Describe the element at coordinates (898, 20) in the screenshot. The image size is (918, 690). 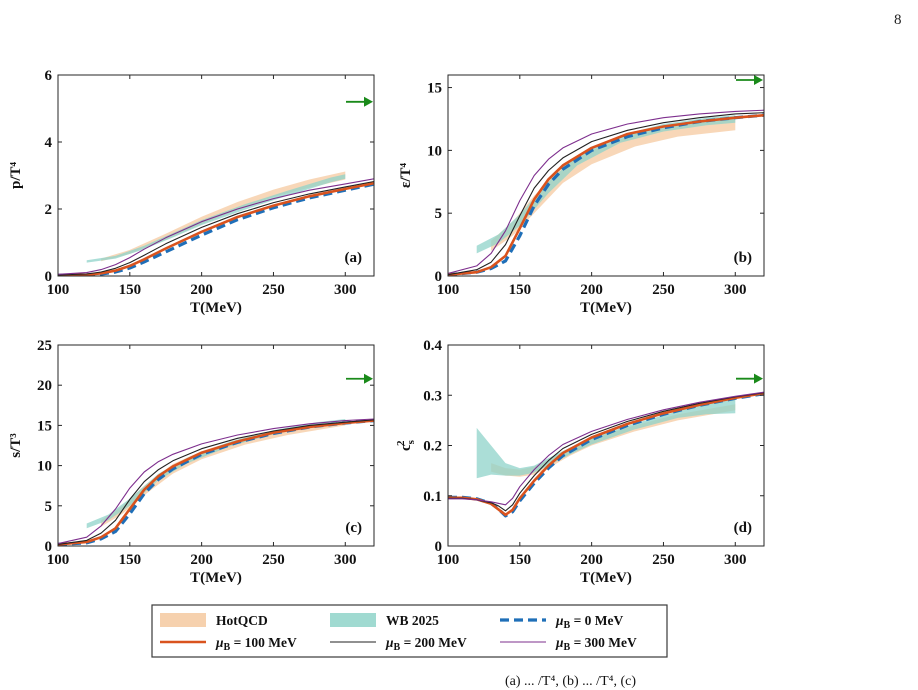
I see `page-number: 8` at that location.